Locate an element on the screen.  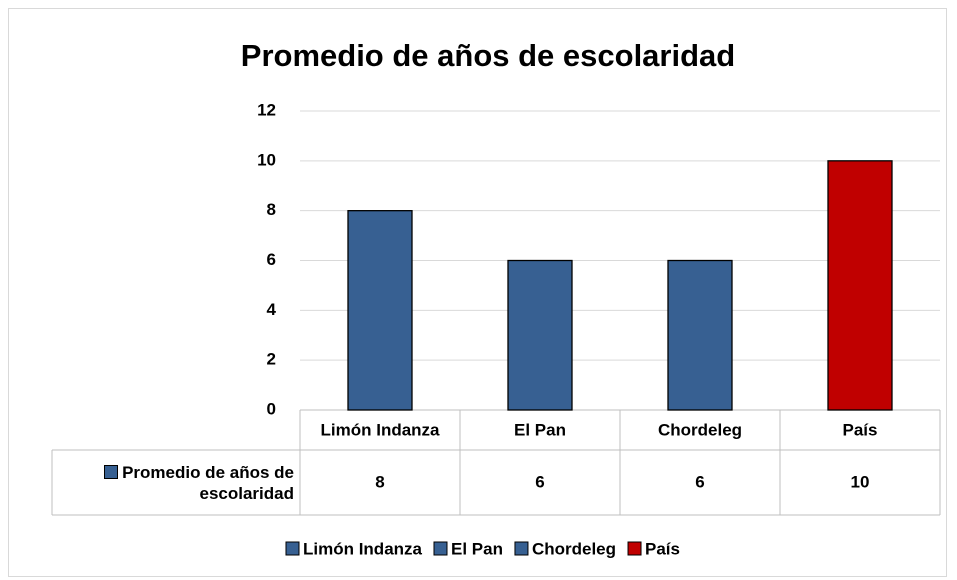
y-tick-label: 8 is located at coordinates (271, 209).